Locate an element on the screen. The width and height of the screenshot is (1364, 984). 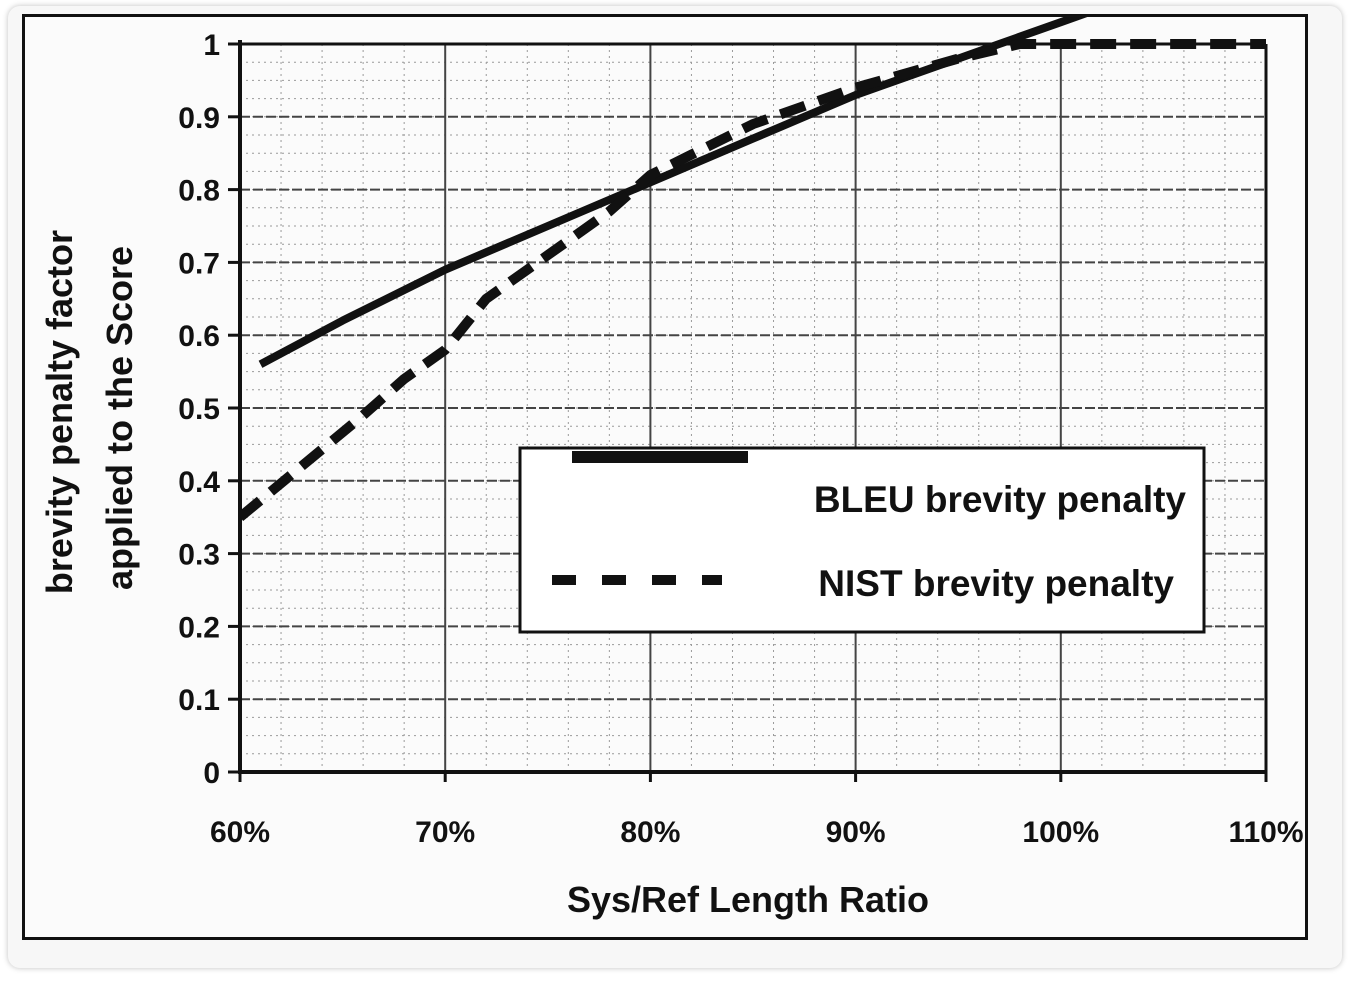
y-tick-label: 0.8 is located at coordinates (199, 191).